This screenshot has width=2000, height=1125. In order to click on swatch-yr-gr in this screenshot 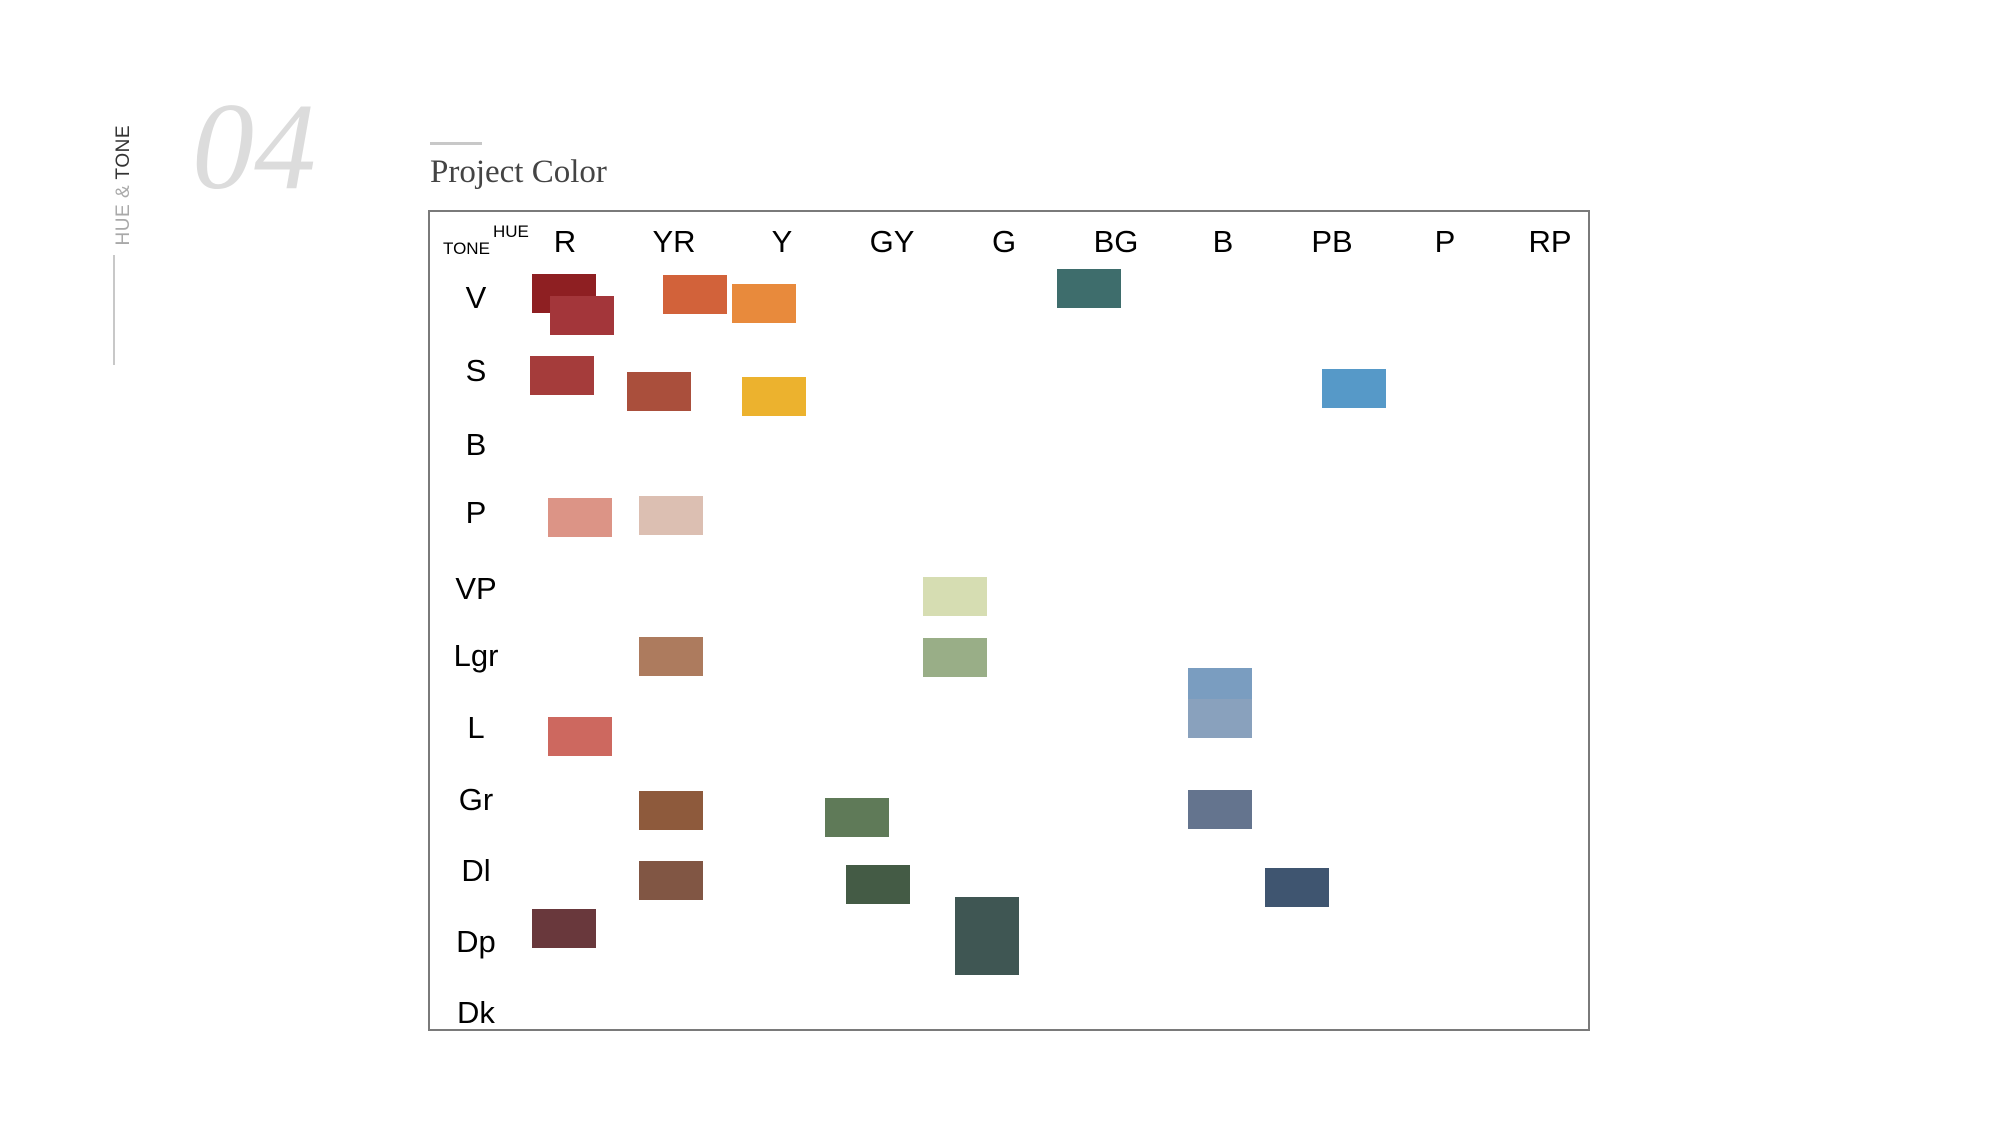, I will do `click(671, 810)`.